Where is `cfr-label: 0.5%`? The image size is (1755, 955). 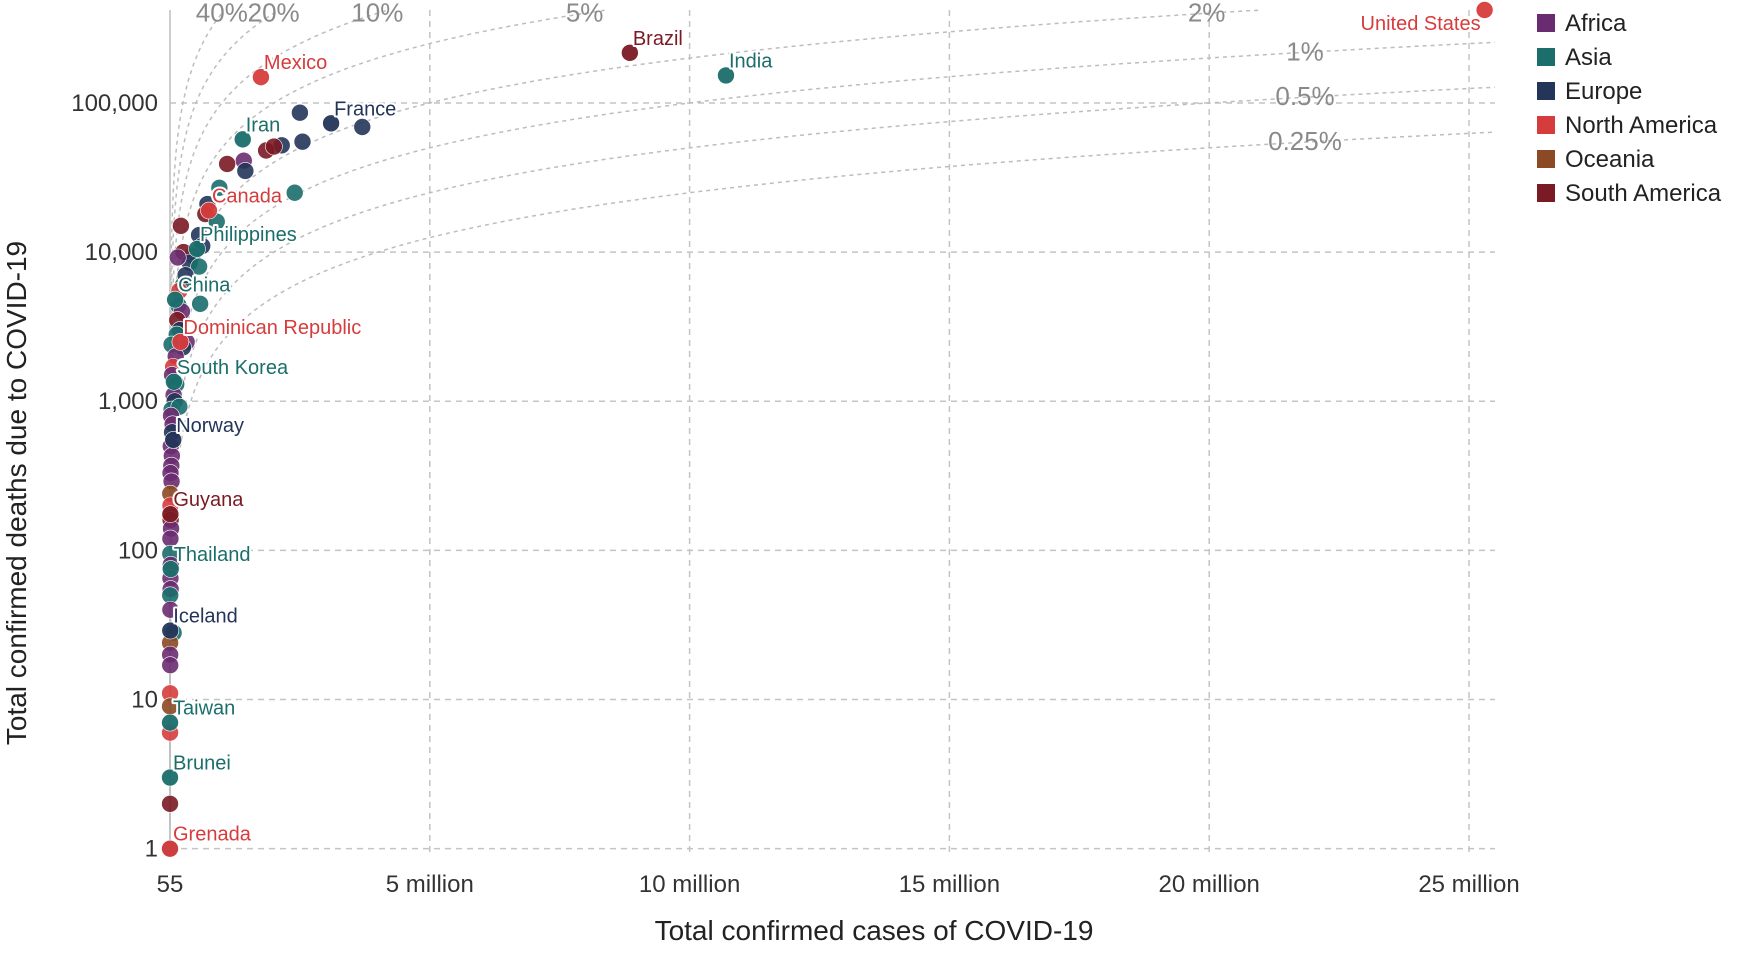
cfr-label: 0.5% is located at coordinates (1304, 96).